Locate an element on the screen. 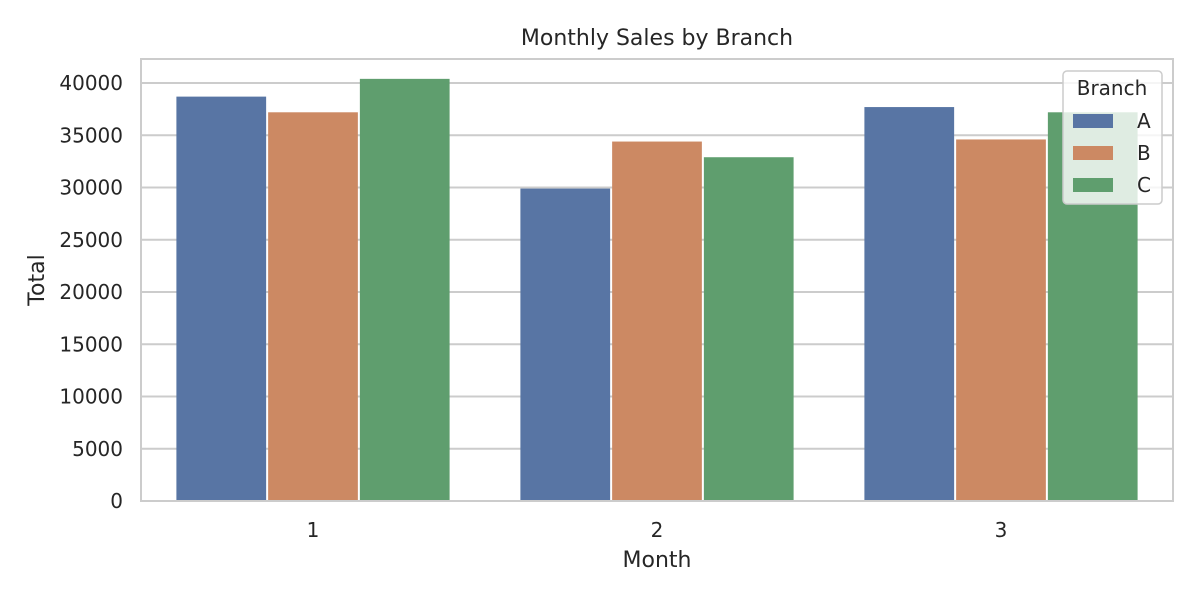 This screenshot has height=604, width=1200. y-tick-label: 5000 is located at coordinates (97, 449).